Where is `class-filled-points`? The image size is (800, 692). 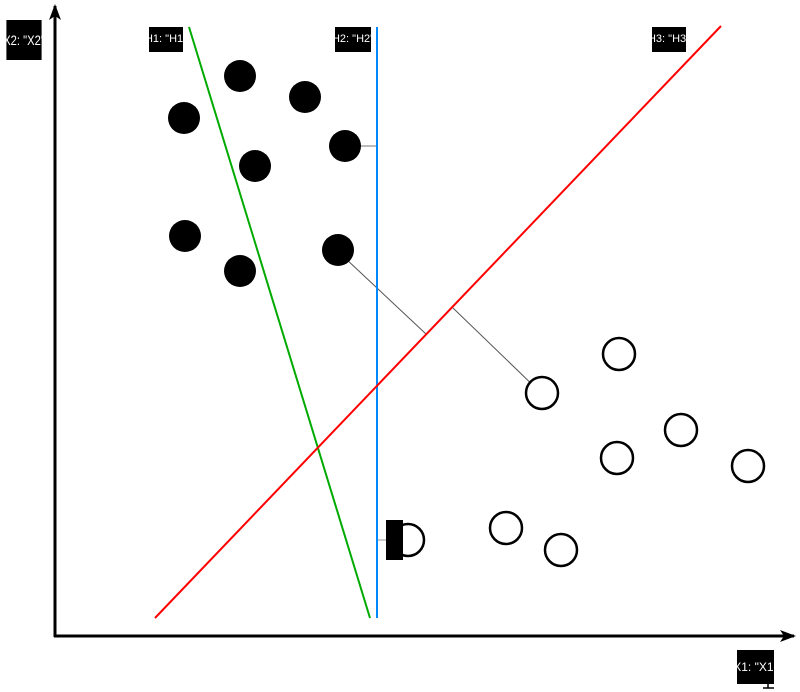 class-filled-points is located at coordinates (264, 173).